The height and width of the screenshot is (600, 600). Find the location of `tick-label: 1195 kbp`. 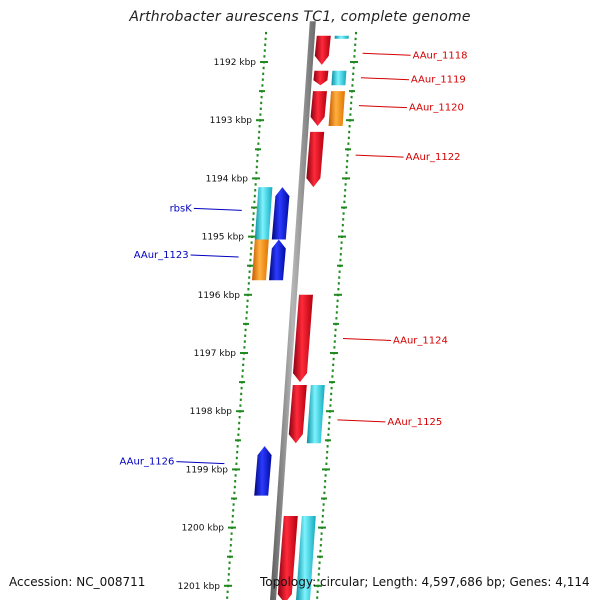

tick-label: 1195 kbp is located at coordinates (223, 238).